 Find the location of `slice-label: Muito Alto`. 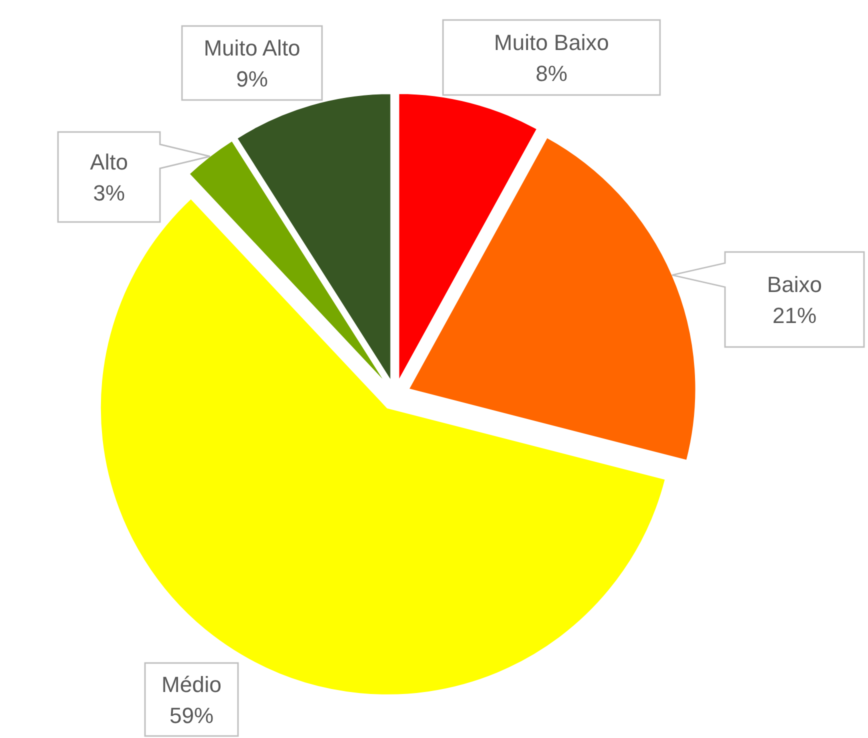

slice-label: Muito Alto is located at coordinates (252, 48).